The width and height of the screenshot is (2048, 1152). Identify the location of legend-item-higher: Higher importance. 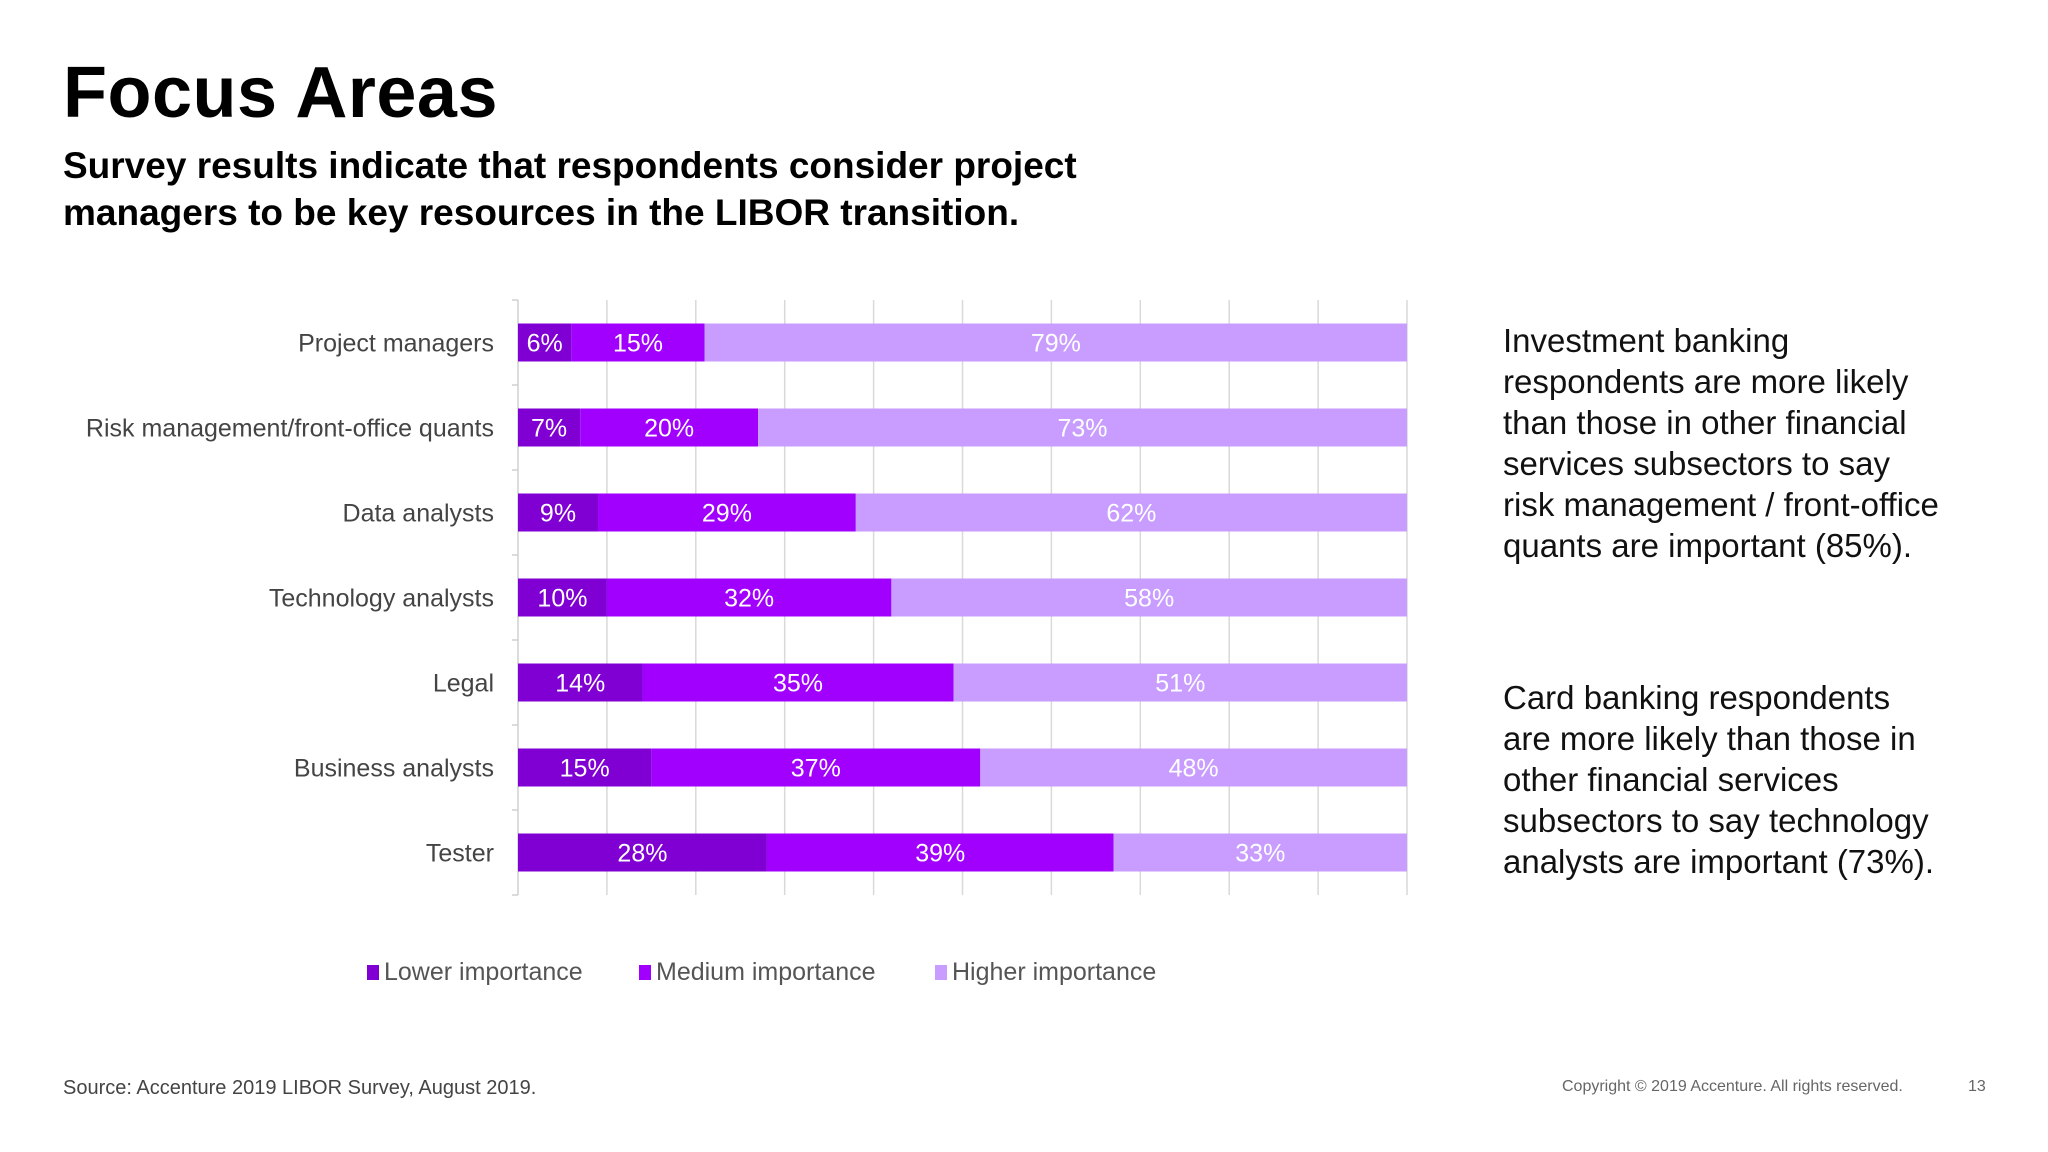
(1045, 972).